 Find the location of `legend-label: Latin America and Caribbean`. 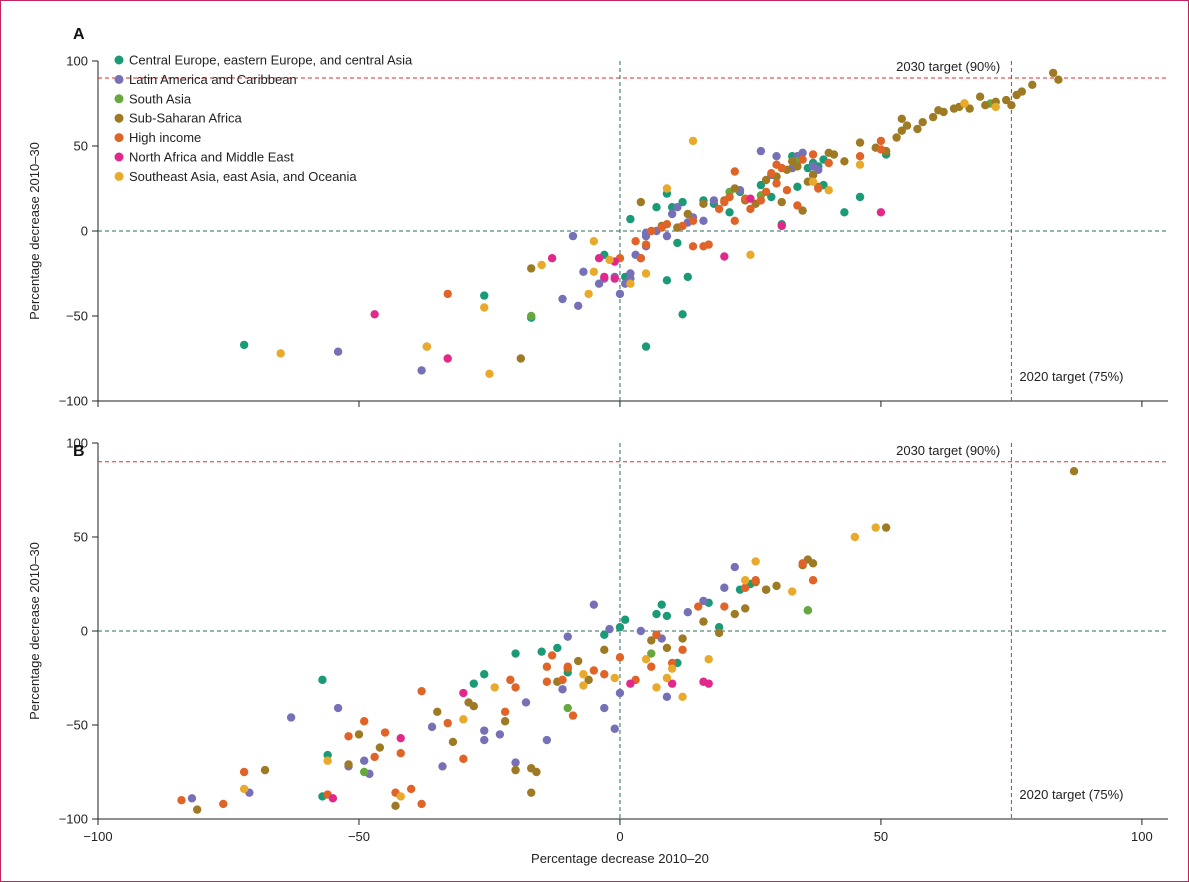

legend-label: Latin America and Caribbean is located at coordinates (213, 79).